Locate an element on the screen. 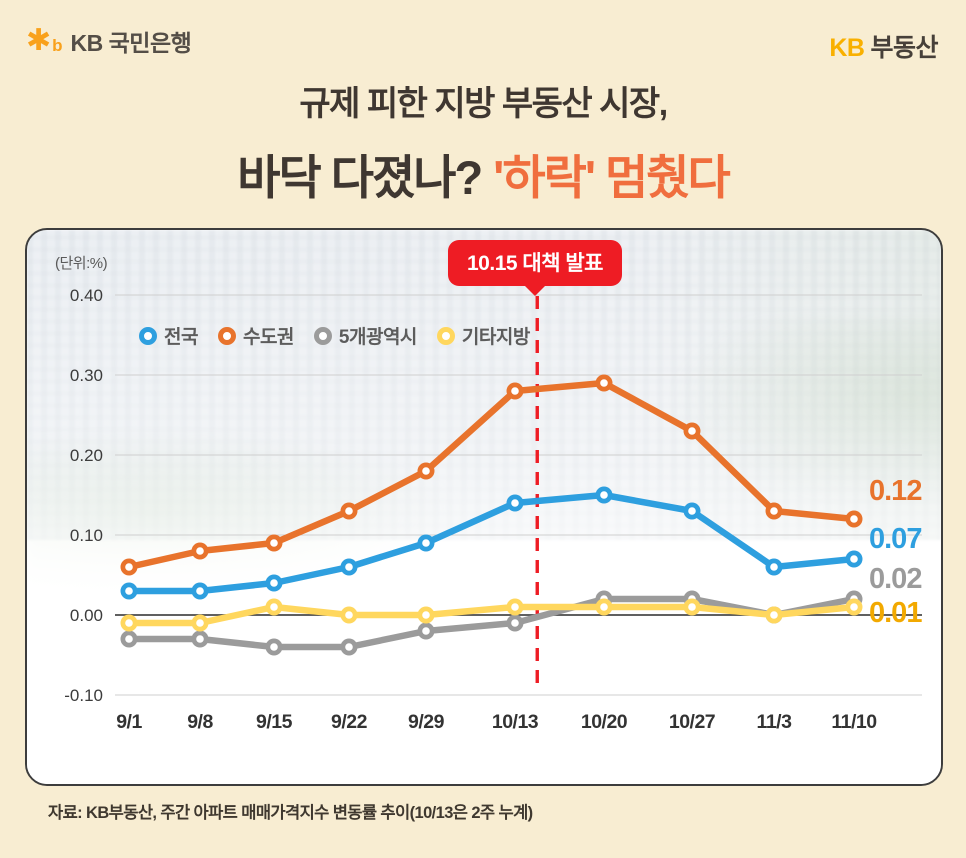  kb-star-icon: ✱ is located at coordinates (39, 40).